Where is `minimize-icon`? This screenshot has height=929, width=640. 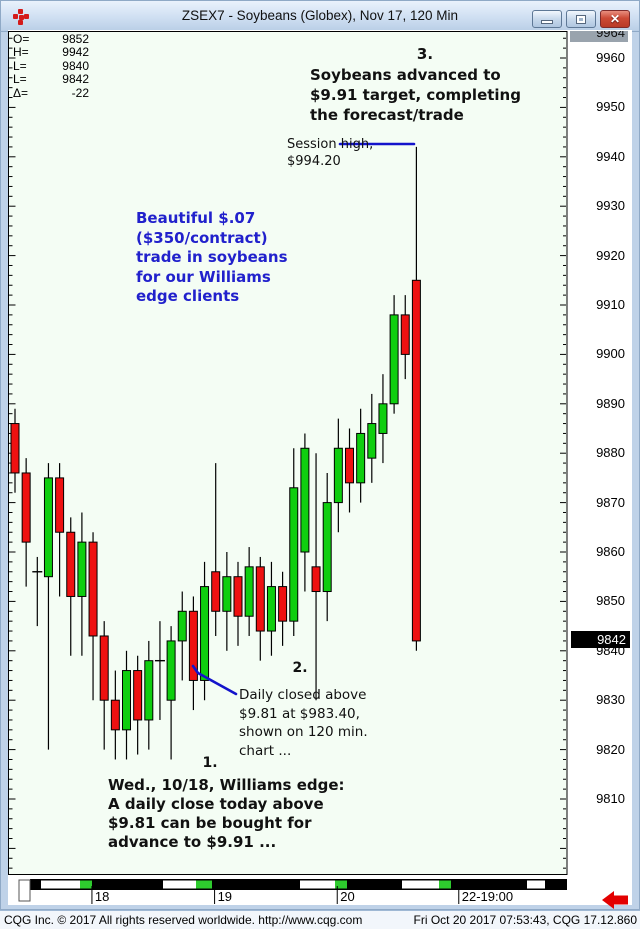 minimize-icon is located at coordinates (547, 22).